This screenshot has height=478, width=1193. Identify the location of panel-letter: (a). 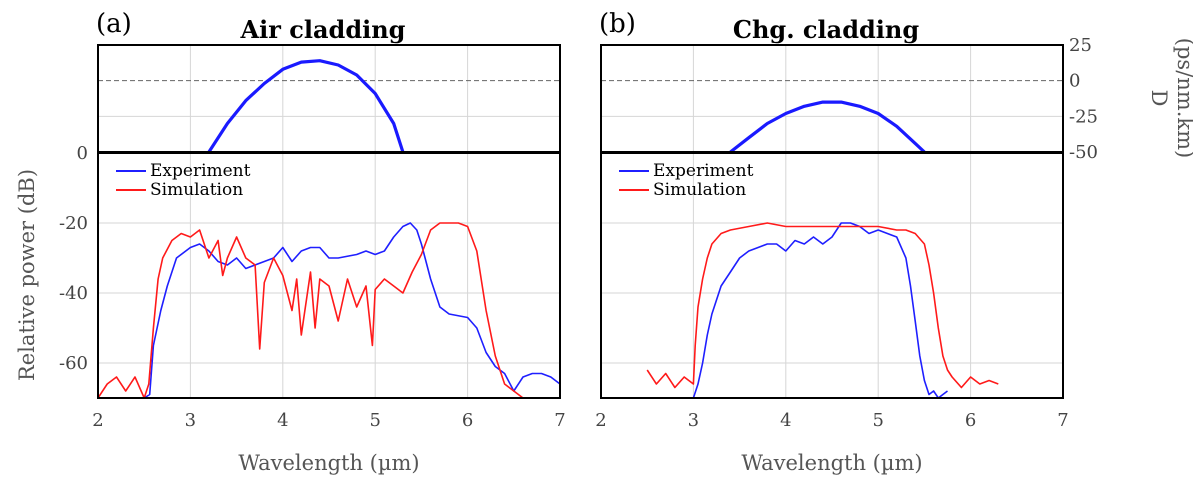
(114, 24).